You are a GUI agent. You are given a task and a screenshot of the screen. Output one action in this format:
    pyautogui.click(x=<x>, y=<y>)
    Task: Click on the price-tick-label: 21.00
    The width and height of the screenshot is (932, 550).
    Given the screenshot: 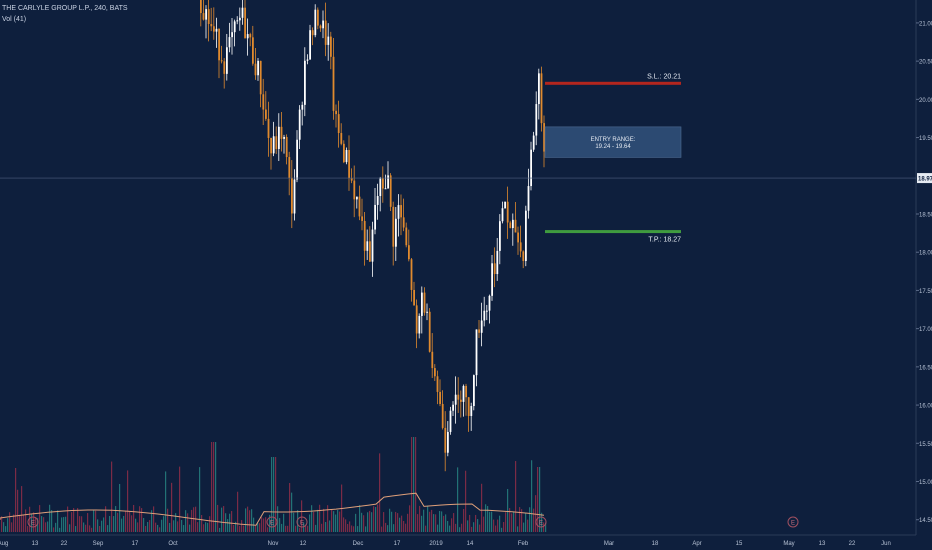 What is the action you would take?
    pyautogui.click(x=925, y=24)
    